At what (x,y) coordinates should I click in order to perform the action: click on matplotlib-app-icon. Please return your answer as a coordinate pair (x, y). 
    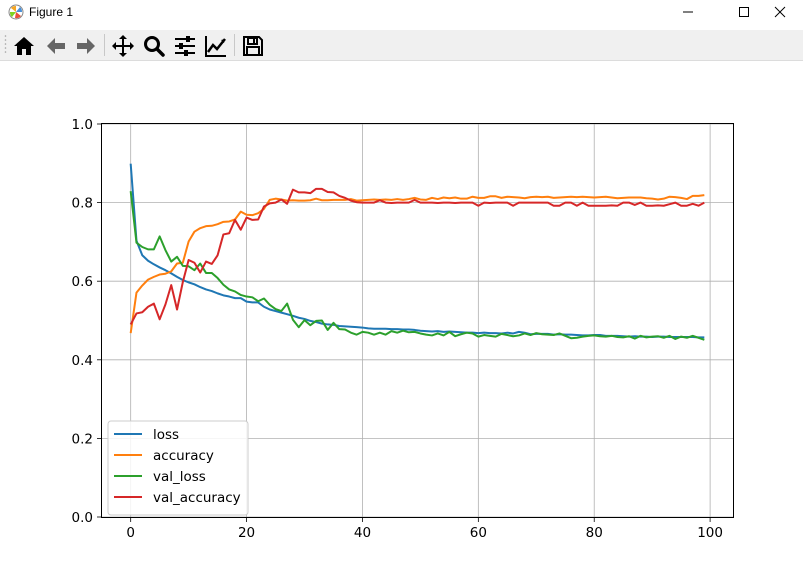
    Looking at the image, I should click on (16, 12).